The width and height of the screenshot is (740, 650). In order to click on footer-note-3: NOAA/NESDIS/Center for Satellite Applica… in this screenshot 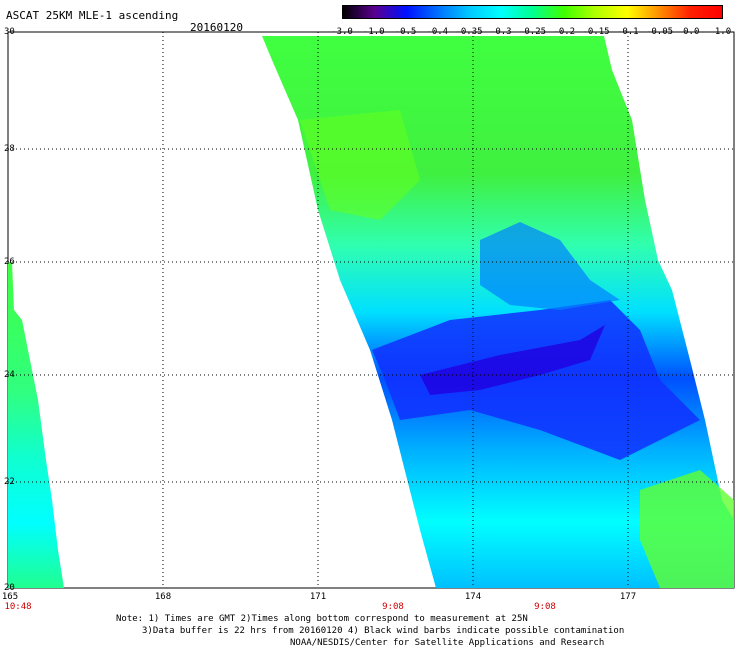, I will do `click(447, 643)`.